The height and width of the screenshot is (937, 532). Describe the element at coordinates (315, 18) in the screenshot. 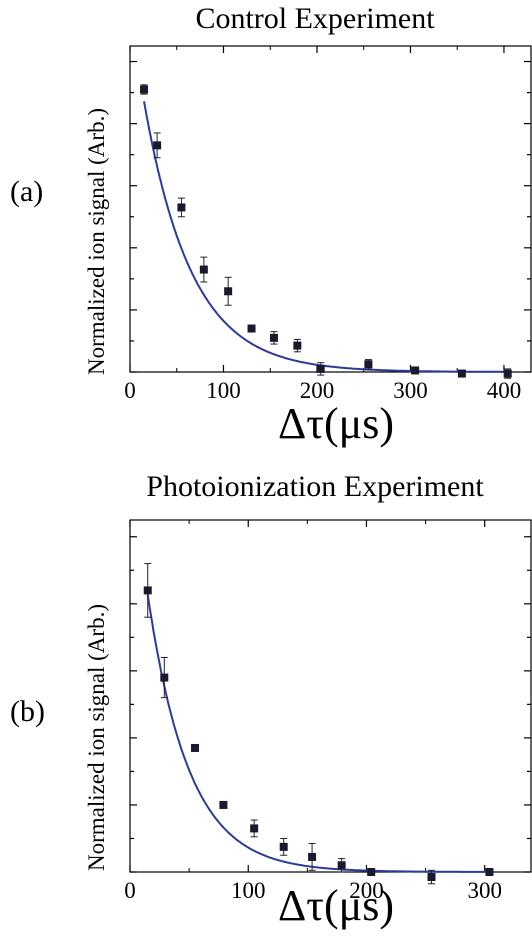

I see `chart-title: Control Experiment` at that location.